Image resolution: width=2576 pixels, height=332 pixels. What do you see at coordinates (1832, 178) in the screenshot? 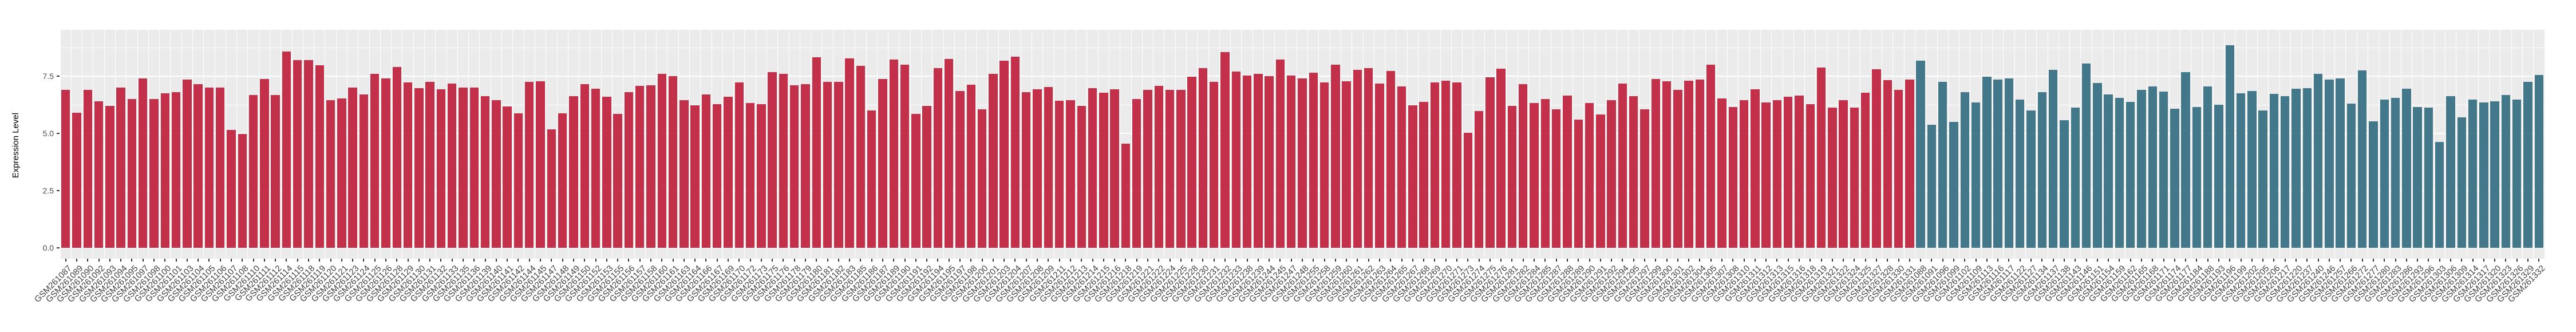
I see `bar-GSM261321` at bounding box center [1832, 178].